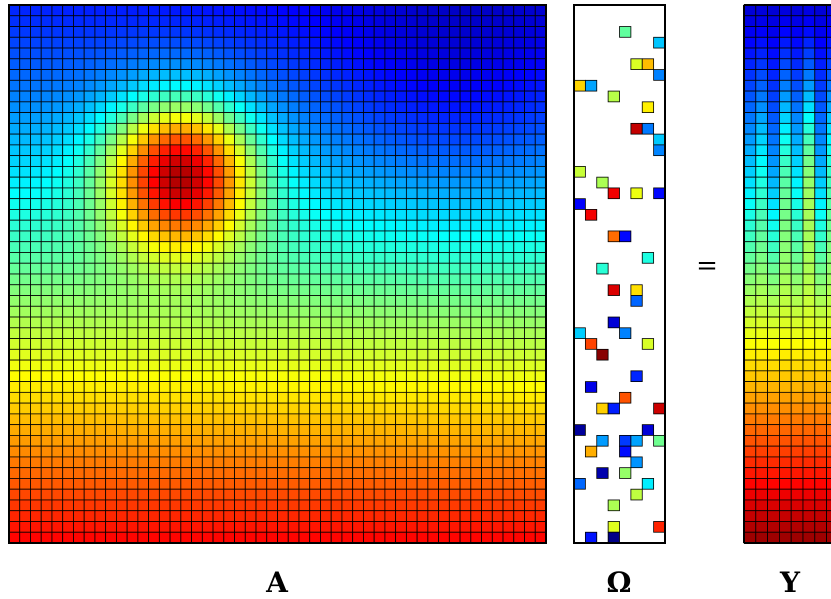 The image size is (831, 599). Describe the element at coordinates (619, 582) in the screenshot. I see `label-omega: Ω` at that location.